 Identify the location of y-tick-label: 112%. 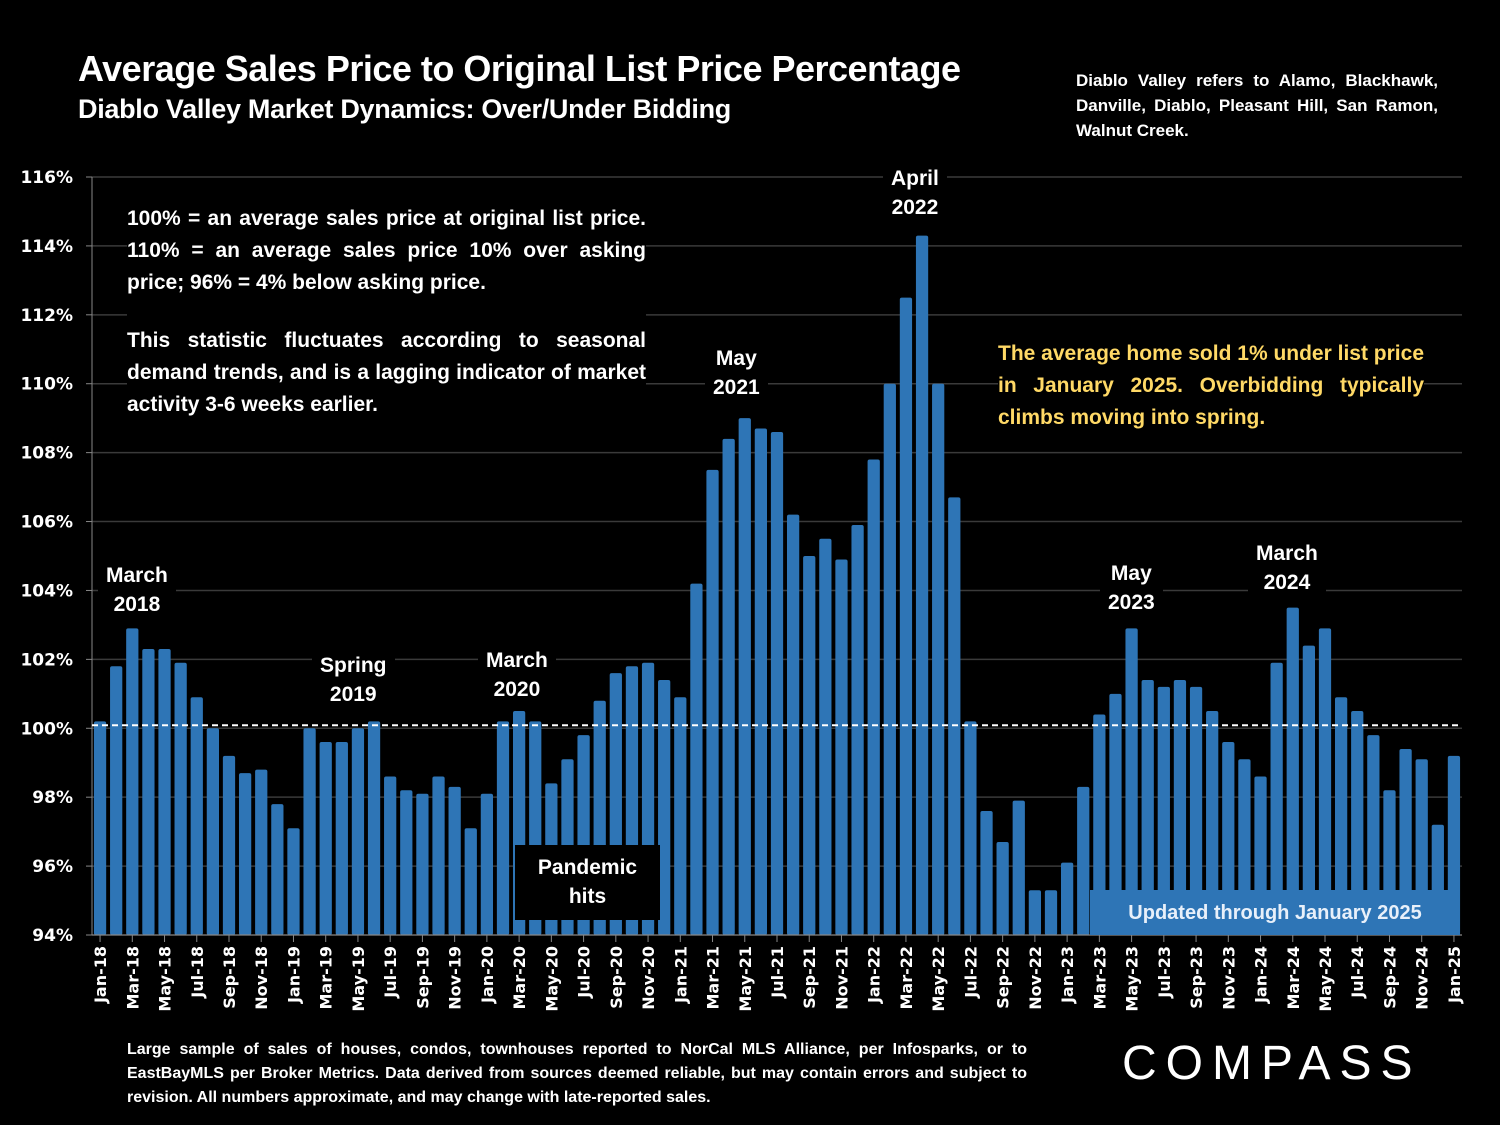
(46, 316).